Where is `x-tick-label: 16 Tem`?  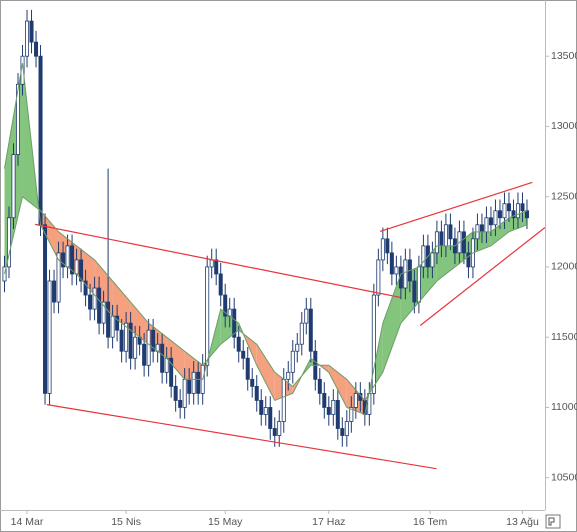 x-tick-label: 16 Tem is located at coordinates (430, 522).